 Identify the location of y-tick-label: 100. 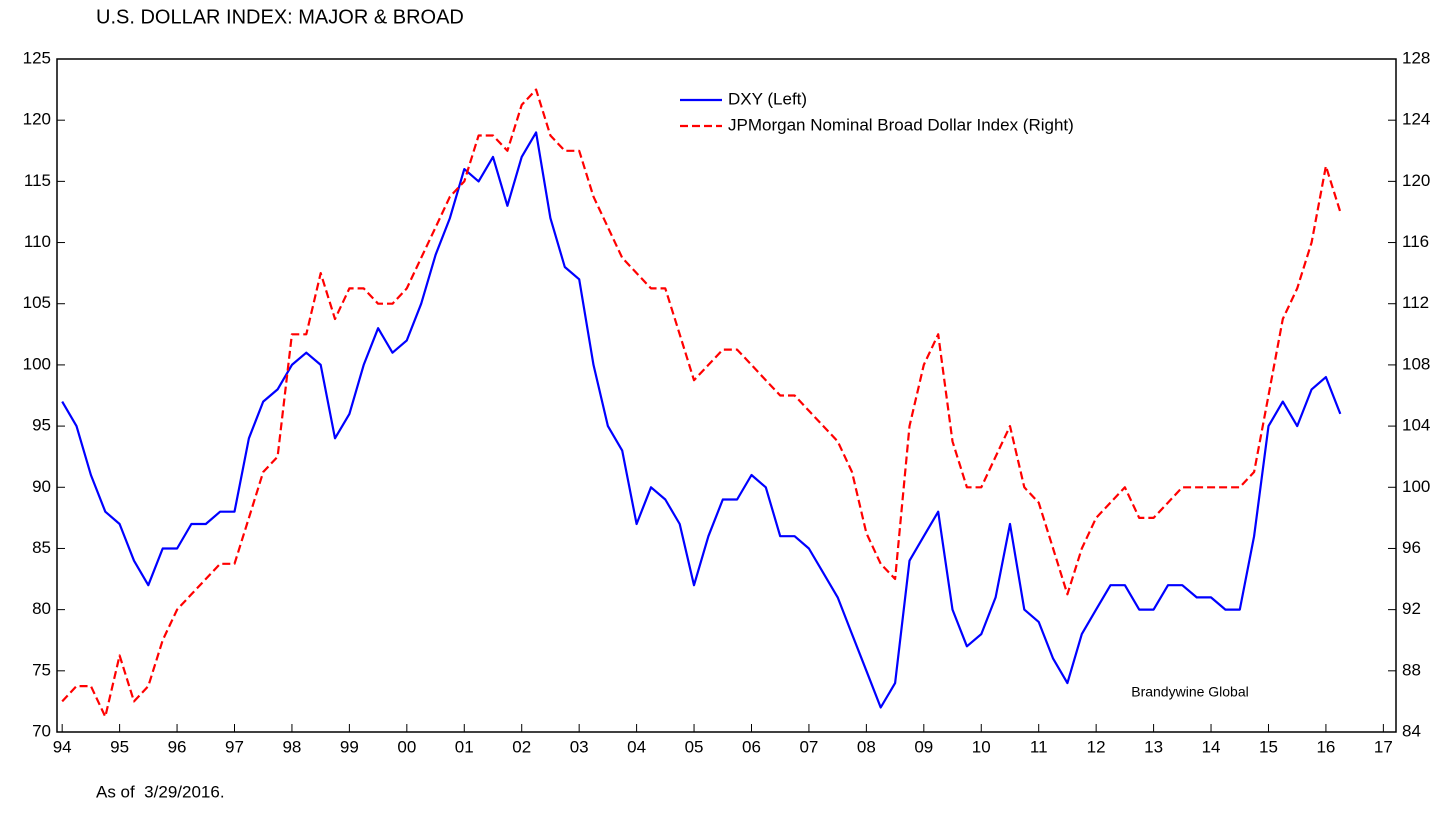
(37, 363).